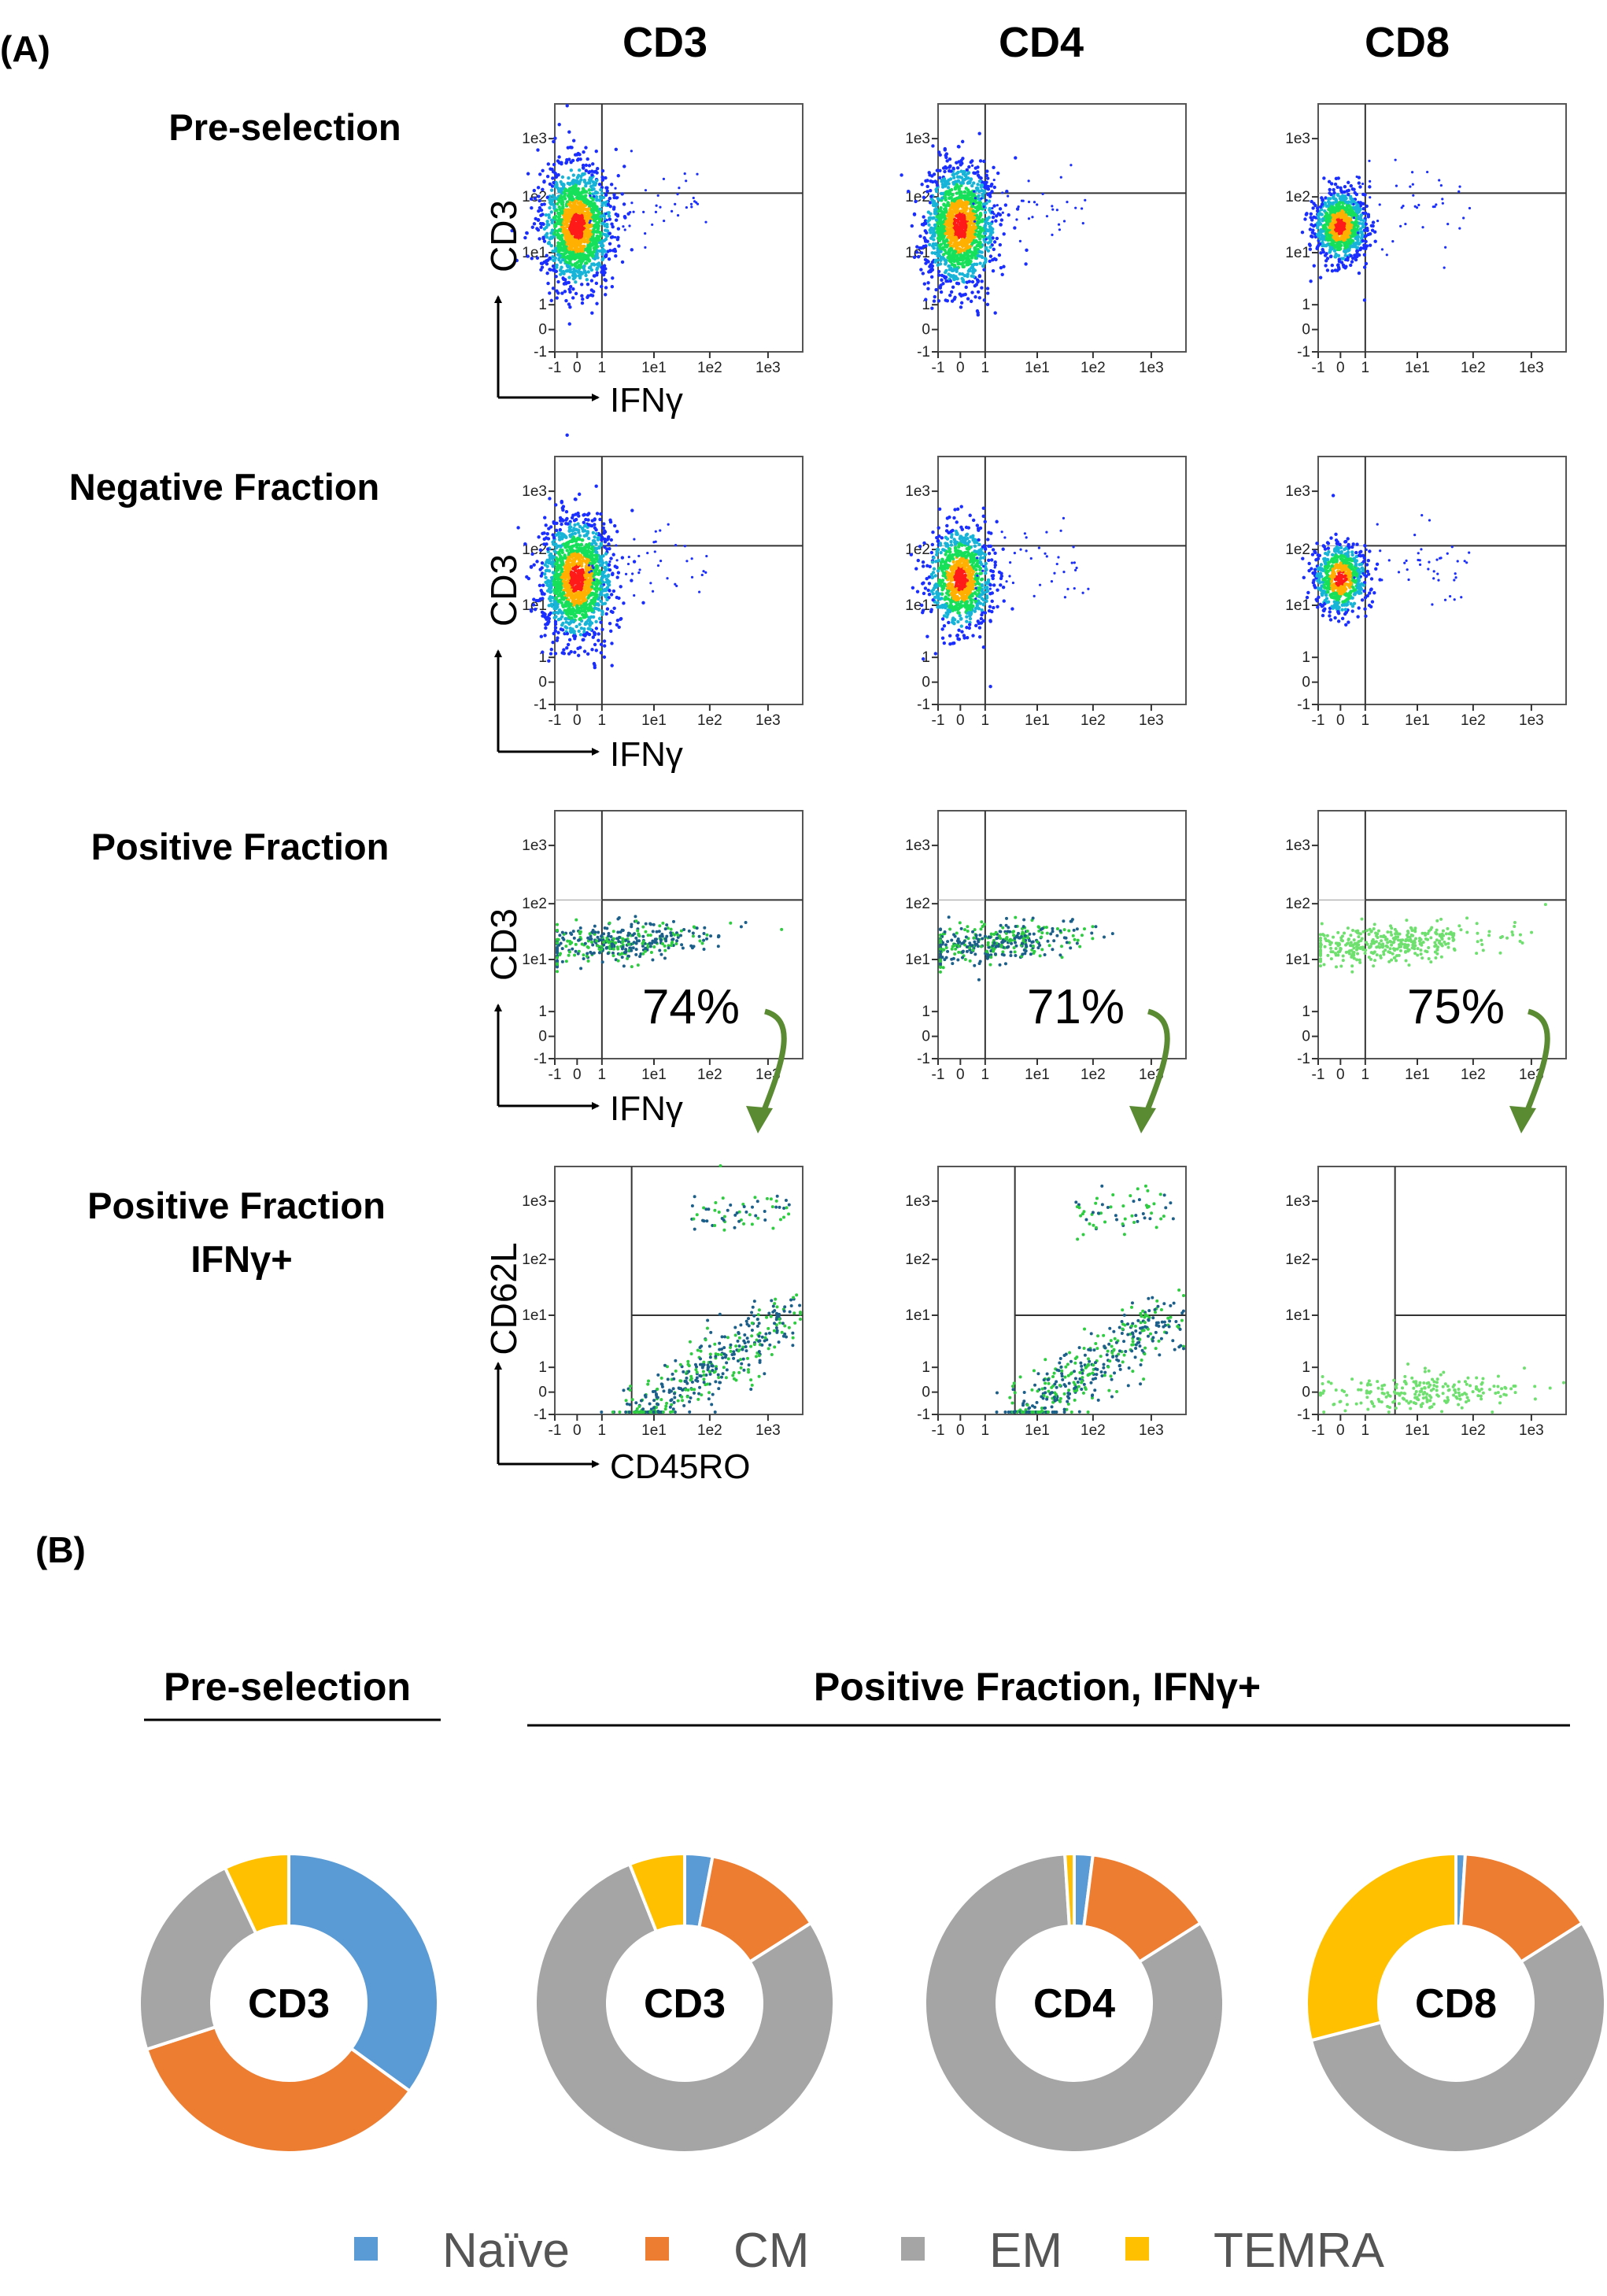 Image resolution: width=1607 pixels, height=2296 pixels. I want to click on row-label-line-2: IFNγ+, so click(241, 1259).